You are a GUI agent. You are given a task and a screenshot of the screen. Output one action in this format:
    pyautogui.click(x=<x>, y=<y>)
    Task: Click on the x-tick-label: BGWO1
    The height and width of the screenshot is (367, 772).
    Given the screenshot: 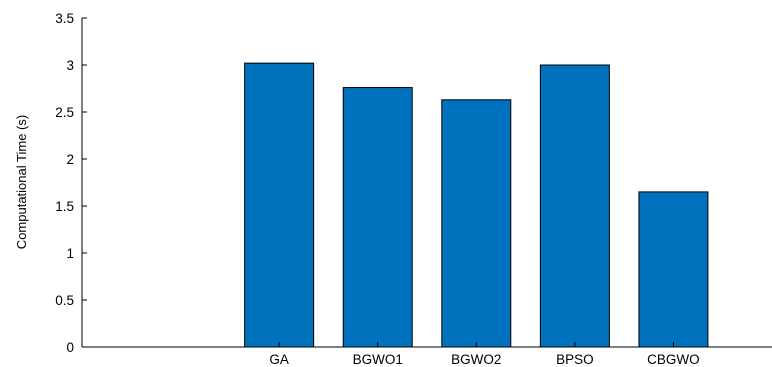 What is the action you would take?
    pyautogui.click(x=378, y=359)
    